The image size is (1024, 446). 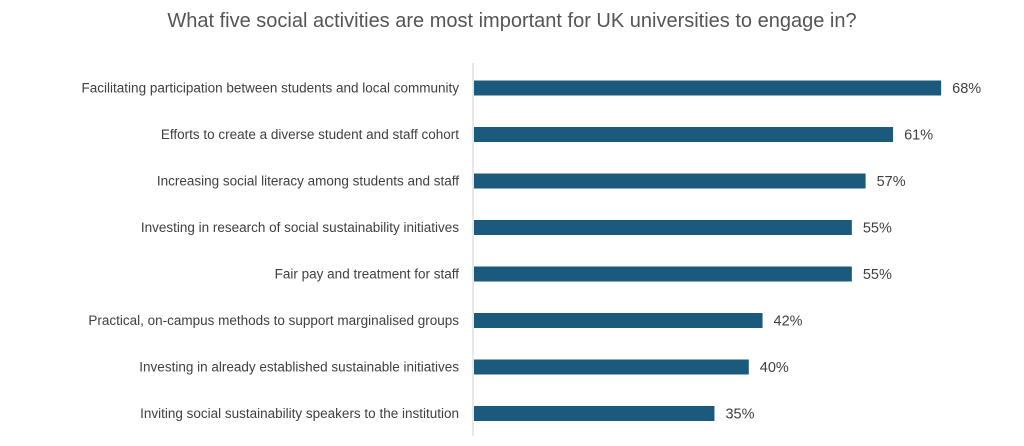 I want to click on value-label: 35%, so click(x=739, y=415).